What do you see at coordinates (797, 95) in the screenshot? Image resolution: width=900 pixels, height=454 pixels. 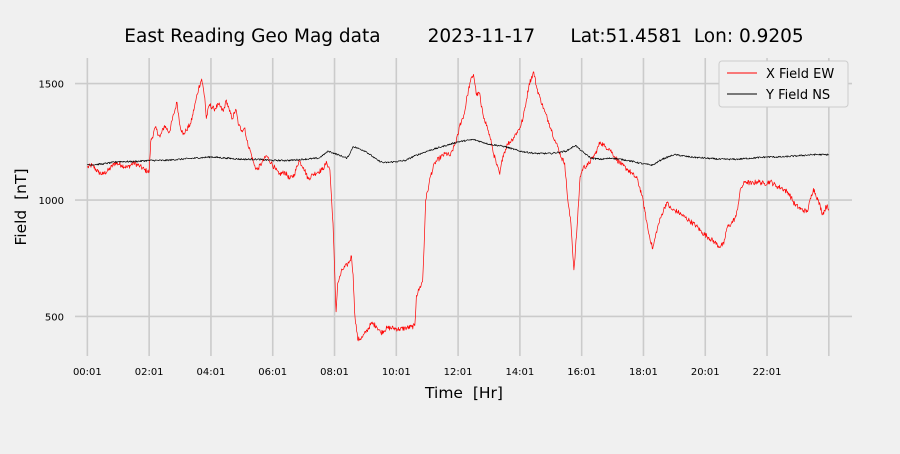 I see `legend-label-y-field: Y Field NS` at bounding box center [797, 95].